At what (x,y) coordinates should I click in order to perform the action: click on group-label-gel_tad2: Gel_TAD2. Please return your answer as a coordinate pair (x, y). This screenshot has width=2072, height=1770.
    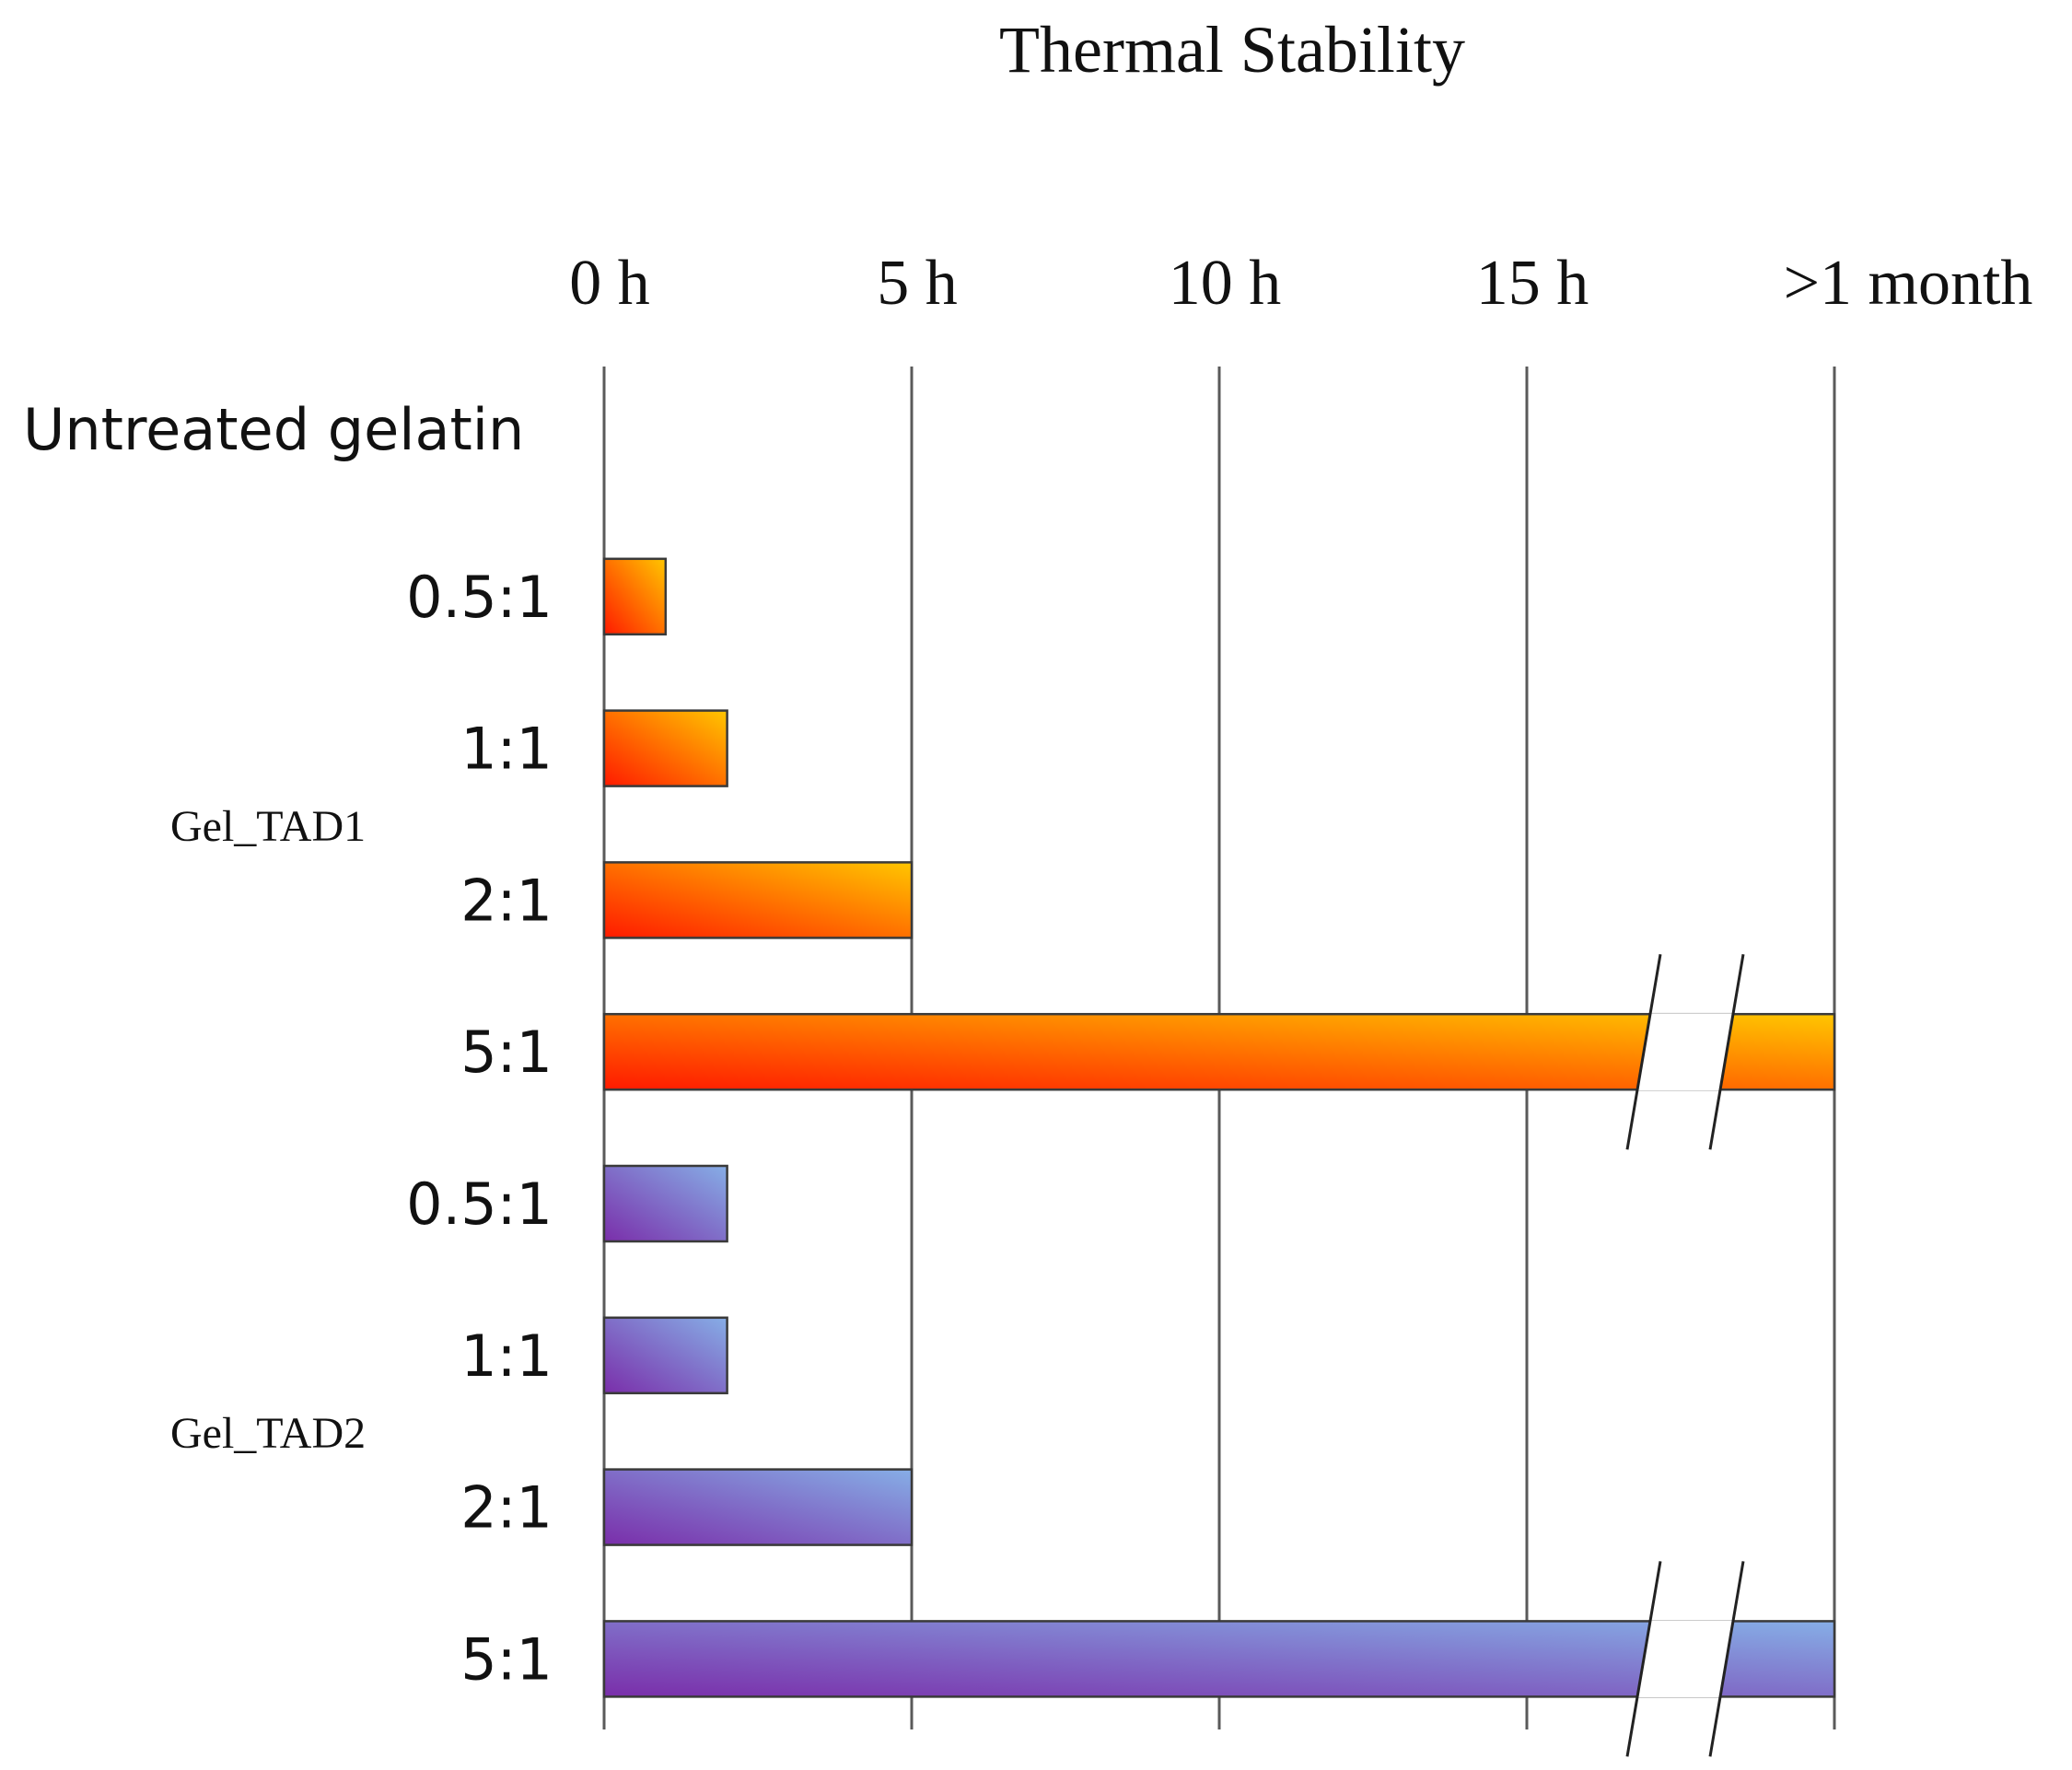
    Looking at the image, I should click on (268, 1434).